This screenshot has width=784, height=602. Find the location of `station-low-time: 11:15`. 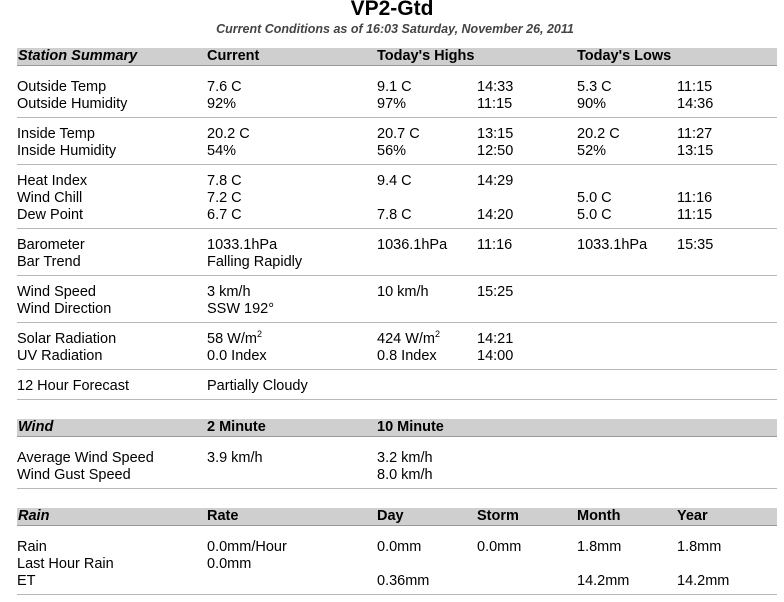

station-low-time: 11:15 is located at coordinates (695, 215).